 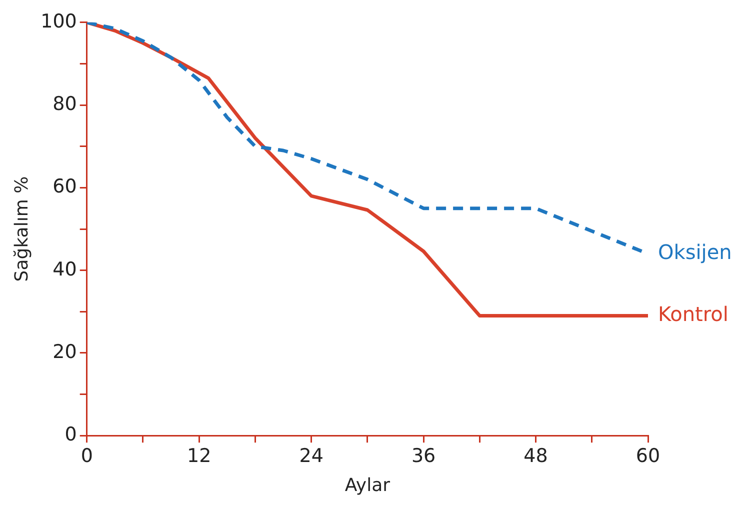 What do you see at coordinates (693, 314) in the screenshot?
I see `series-label: Kontrol` at bounding box center [693, 314].